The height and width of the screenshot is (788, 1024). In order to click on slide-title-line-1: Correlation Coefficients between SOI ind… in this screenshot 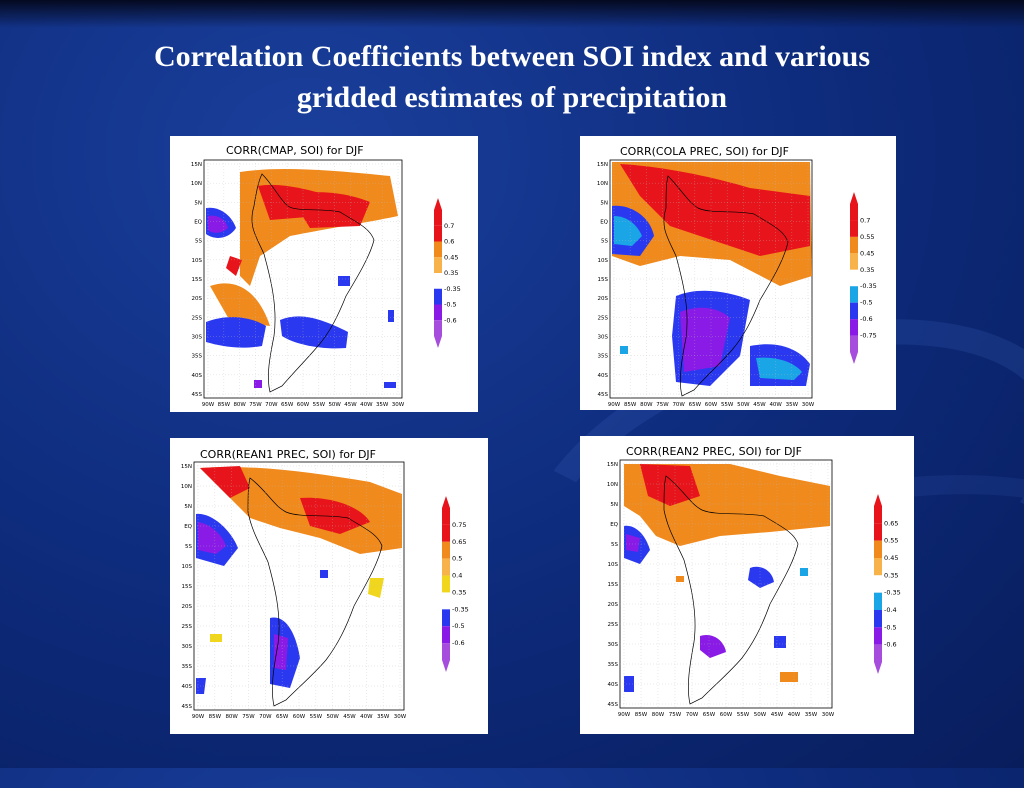, I will do `click(512, 56)`.